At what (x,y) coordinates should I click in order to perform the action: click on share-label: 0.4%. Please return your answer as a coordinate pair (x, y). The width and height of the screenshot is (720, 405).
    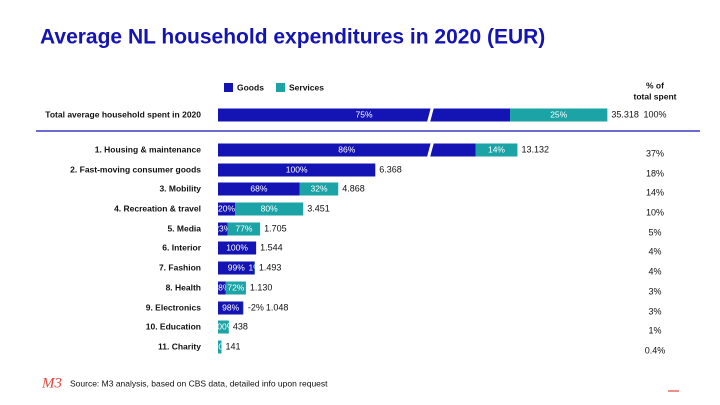
    Looking at the image, I should click on (655, 350).